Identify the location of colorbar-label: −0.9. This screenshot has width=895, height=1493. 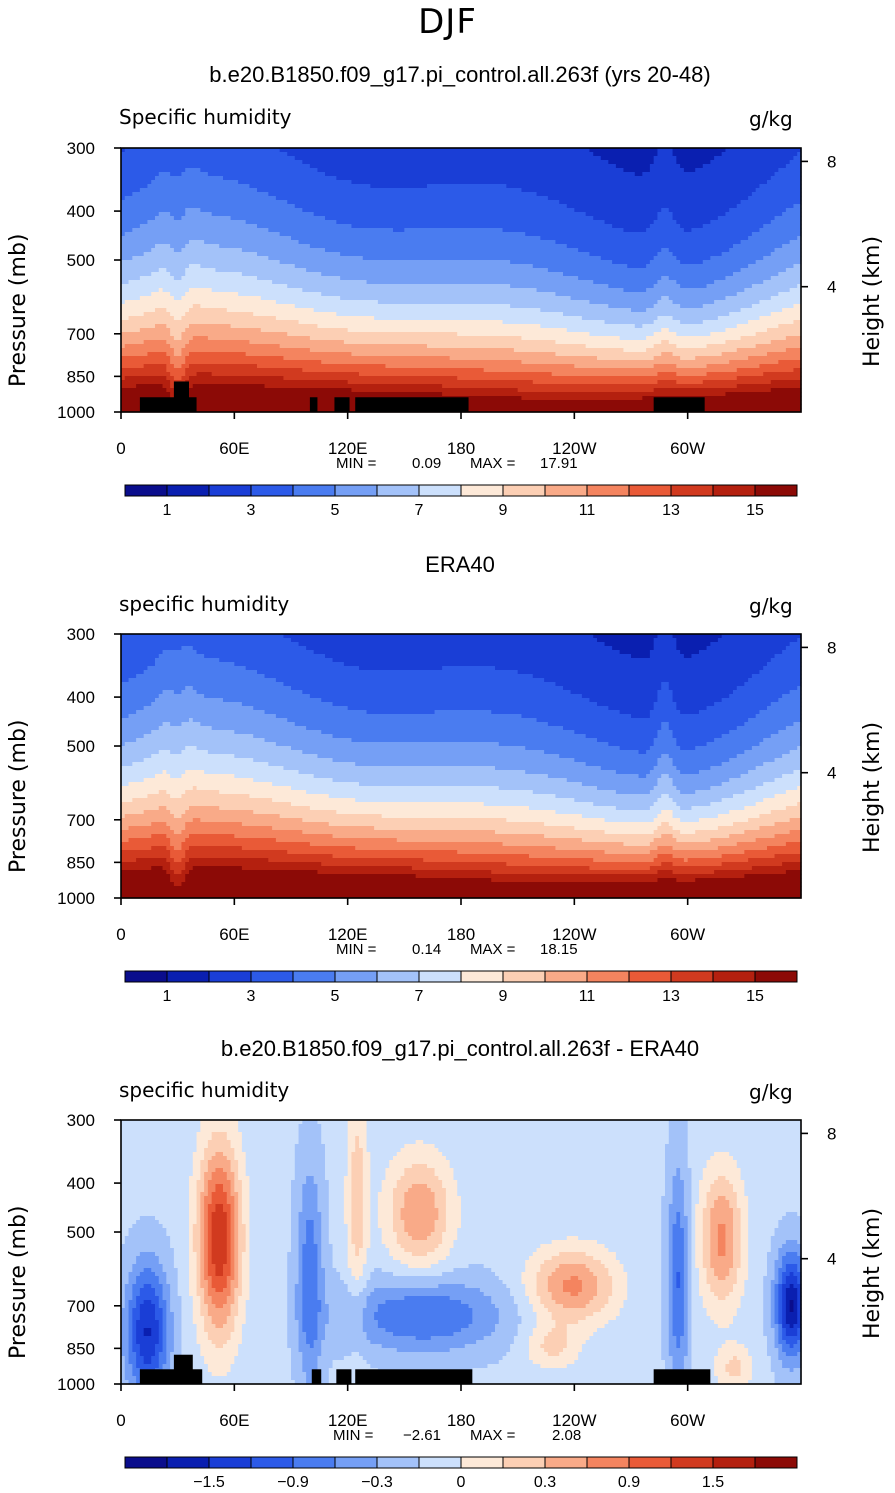
(293, 1482).